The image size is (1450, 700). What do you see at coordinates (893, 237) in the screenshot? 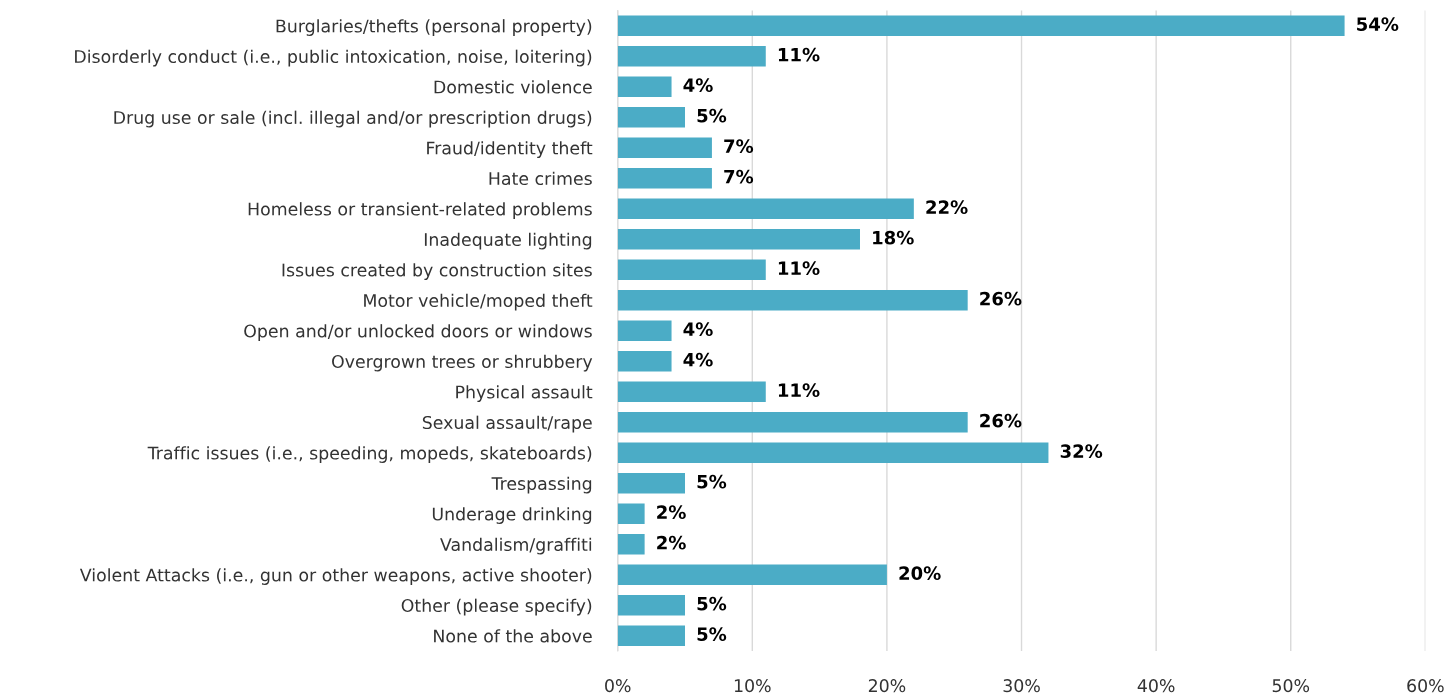
I see `data-label: 18%` at bounding box center [893, 237].